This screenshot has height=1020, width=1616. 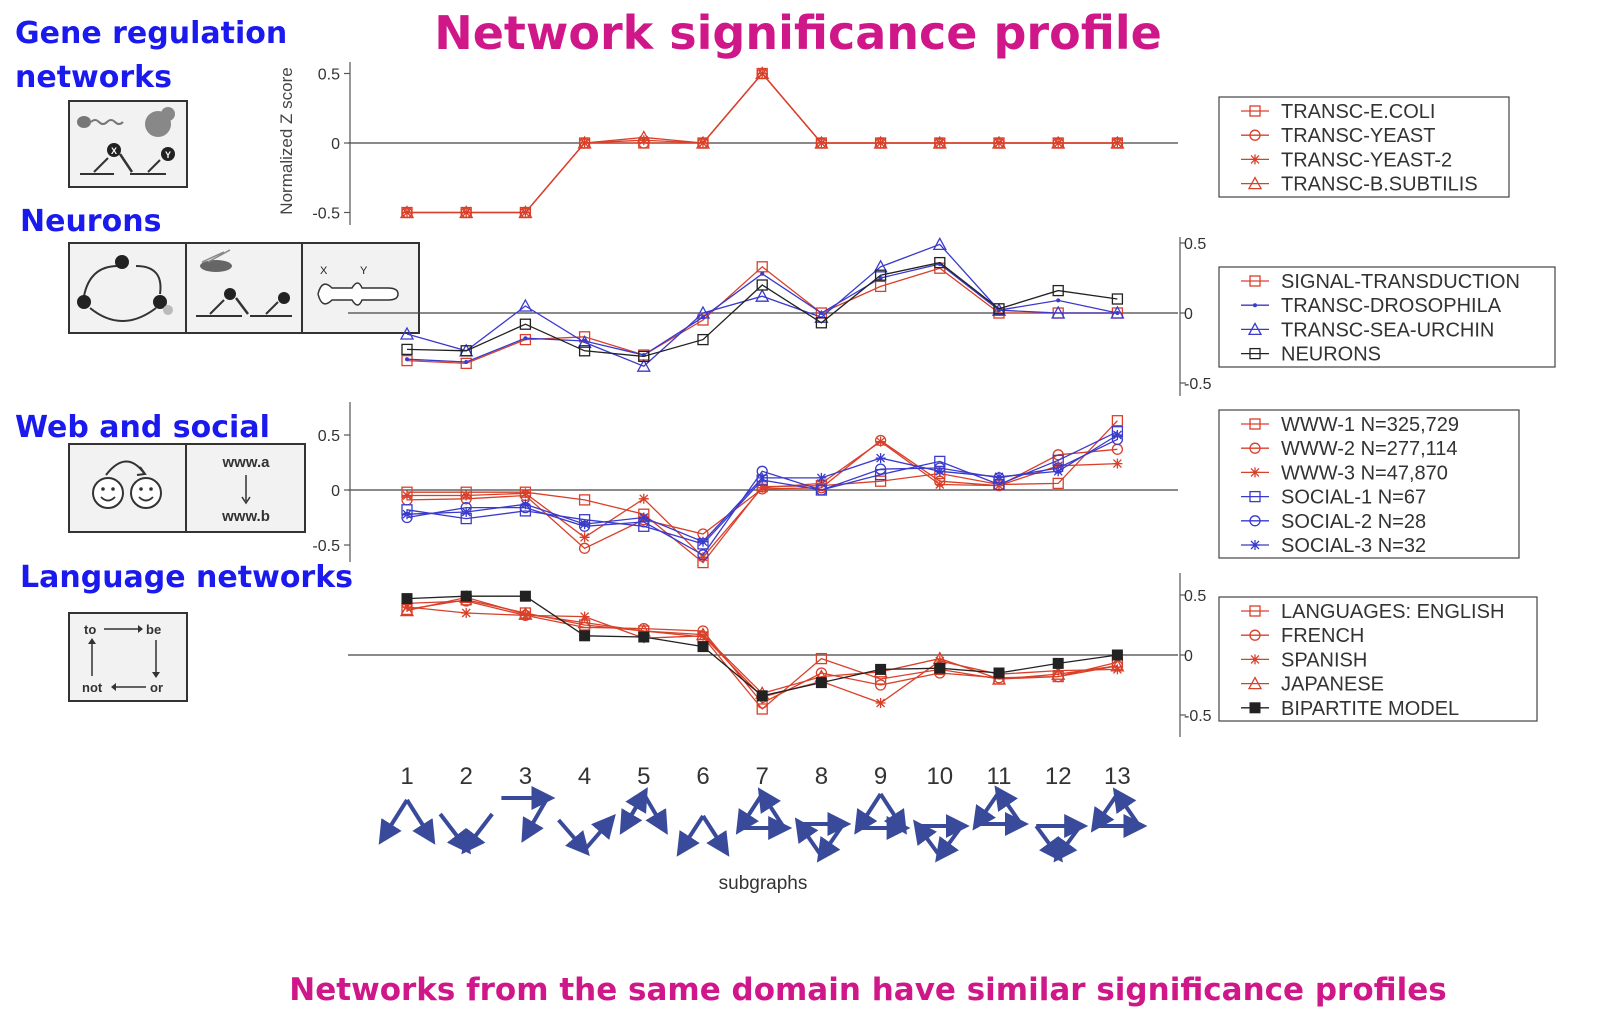 What do you see at coordinates (880, 776) in the screenshot?
I see `x-tick-label: 9` at bounding box center [880, 776].